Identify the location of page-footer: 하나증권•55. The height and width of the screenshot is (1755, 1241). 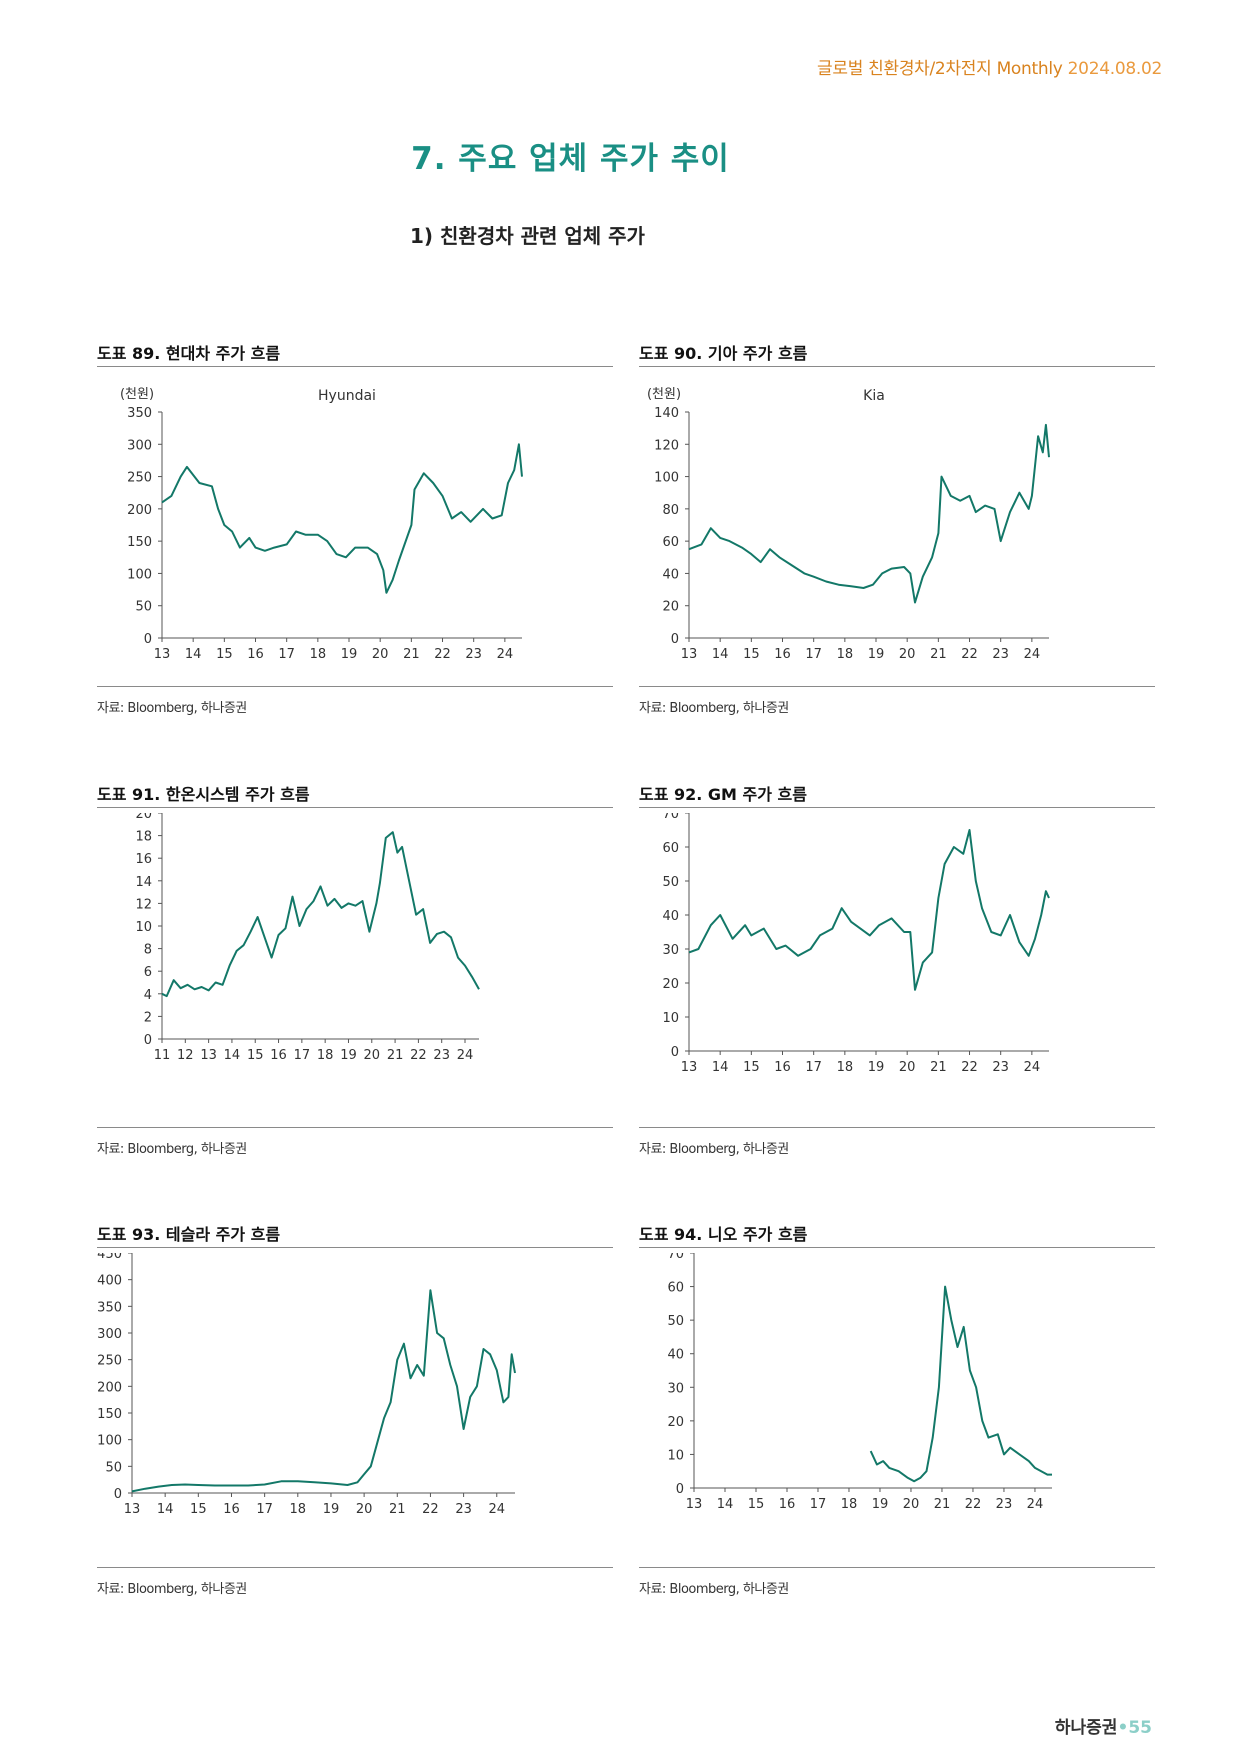
(1103, 1725).